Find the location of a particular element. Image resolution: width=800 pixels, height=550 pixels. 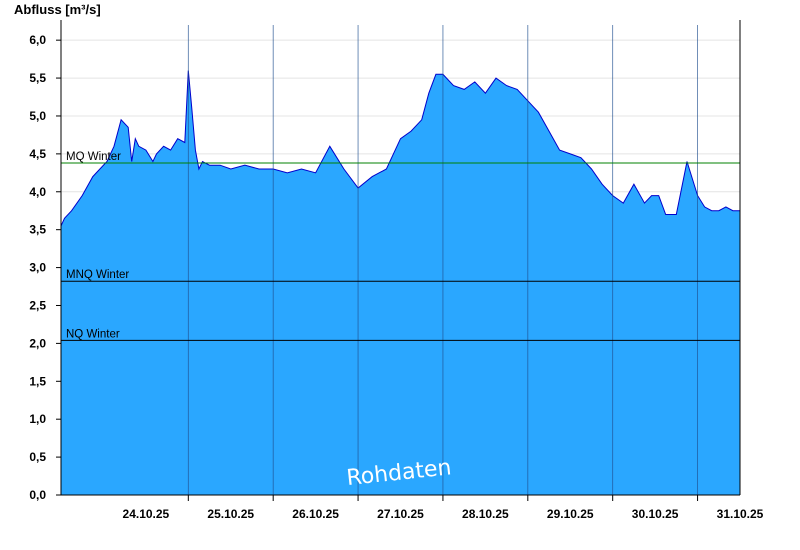

y-tick-label: 0,5 is located at coordinates (37, 457).